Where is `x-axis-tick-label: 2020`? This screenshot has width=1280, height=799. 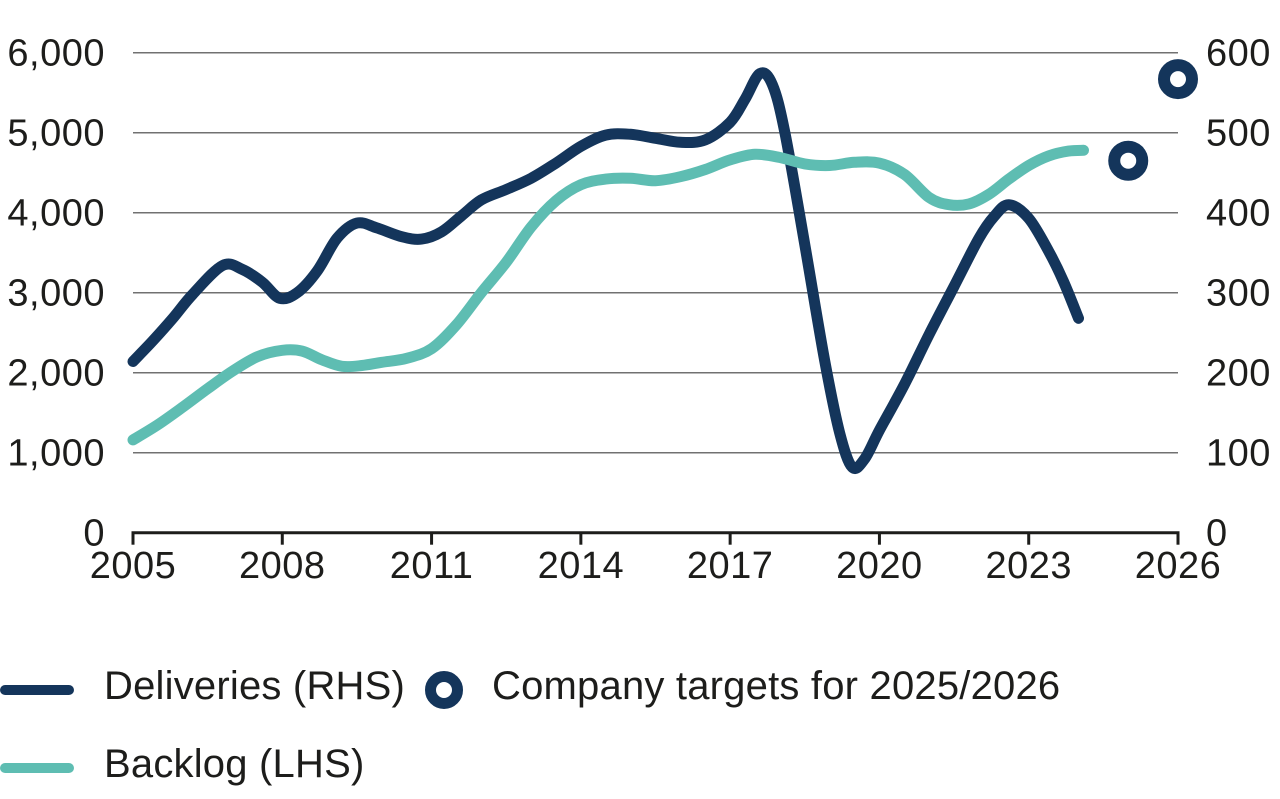
x-axis-tick-label: 2020 is located at coordinates (879, 566).